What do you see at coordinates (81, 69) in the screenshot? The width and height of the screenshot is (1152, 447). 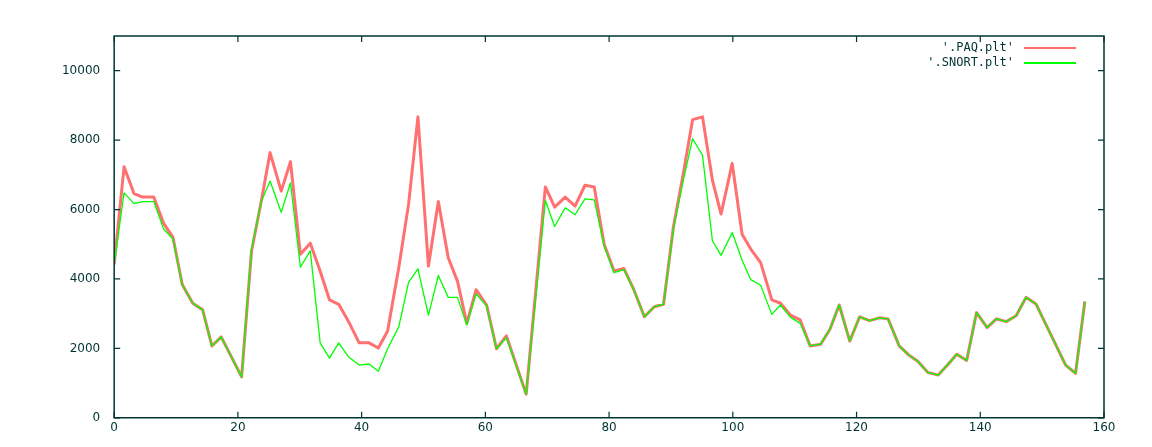 I see `y-tick-label: 10000` at bounding box center [81, 69].